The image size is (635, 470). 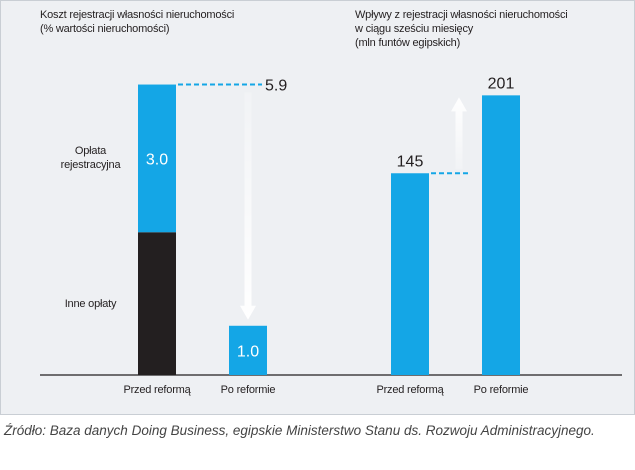 I want to click on value-label: 1.0, so click(x=248, y=351).